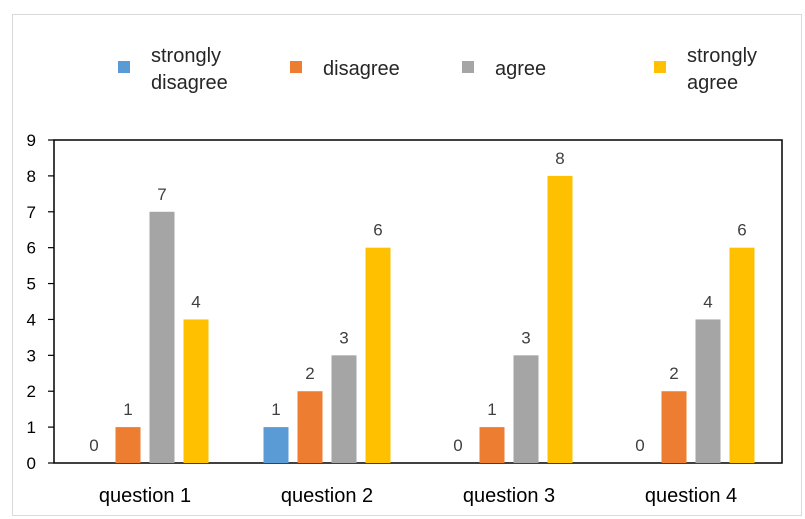 The height and width of the screenshot is (519, 805). Describe the element at coordinates (31, 248) in the screenshot. I see `y-tick-label: 6` at that location.